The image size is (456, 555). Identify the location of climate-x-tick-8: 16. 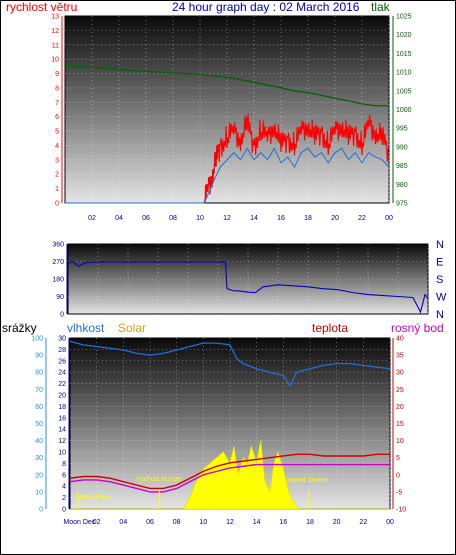
(283, 522).